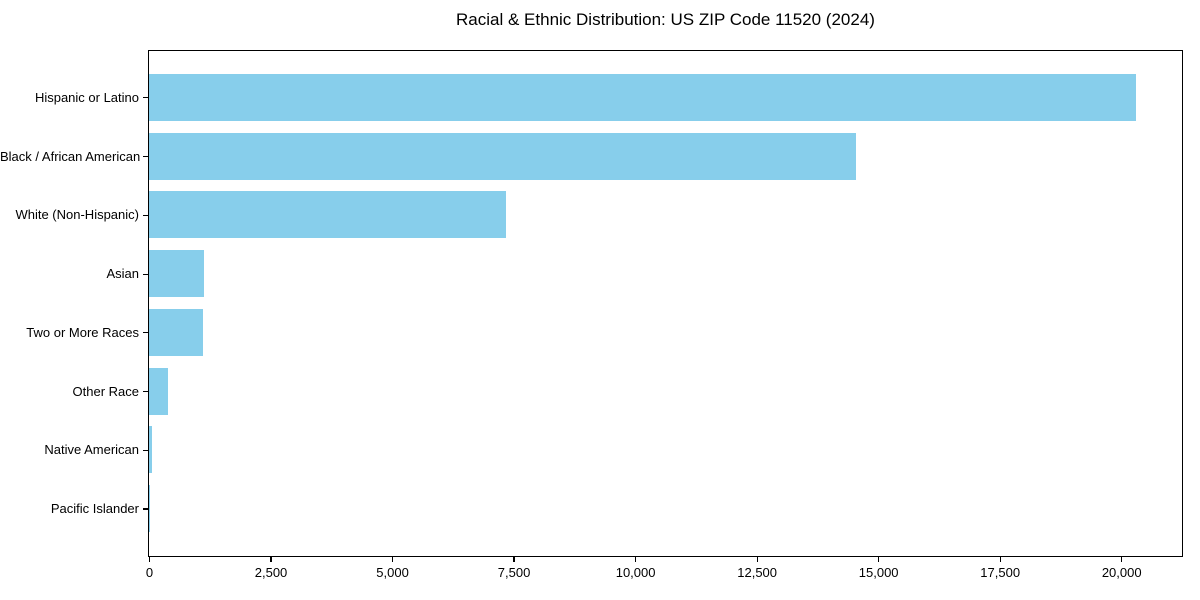 The width and height of the screenshot is (1200, 600). I want to click on y-tick-label: Other Race, so click(105, 391).